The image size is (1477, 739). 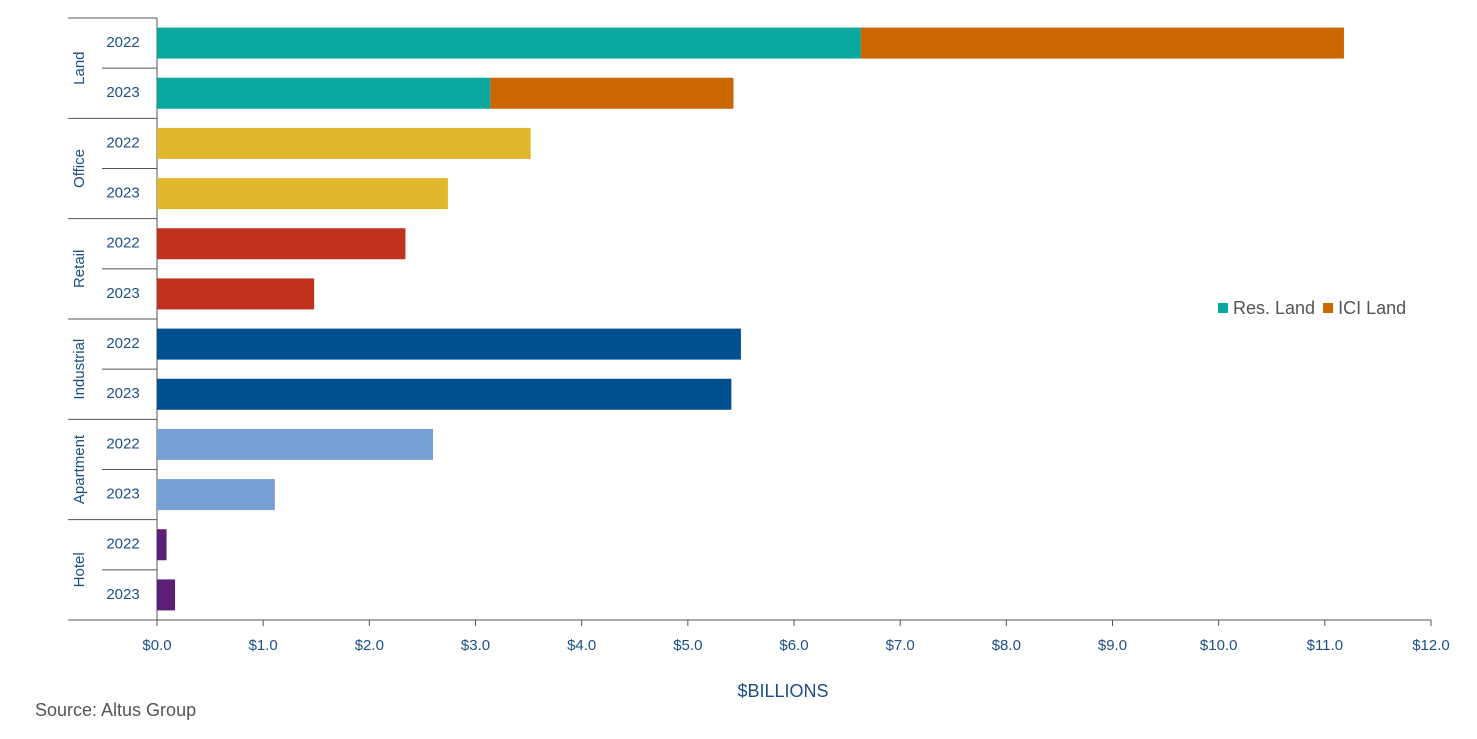 What do you see at coordinates (79, 168) in the screenshot?
I see `group-label: Office` at bounding box center [79, 168].